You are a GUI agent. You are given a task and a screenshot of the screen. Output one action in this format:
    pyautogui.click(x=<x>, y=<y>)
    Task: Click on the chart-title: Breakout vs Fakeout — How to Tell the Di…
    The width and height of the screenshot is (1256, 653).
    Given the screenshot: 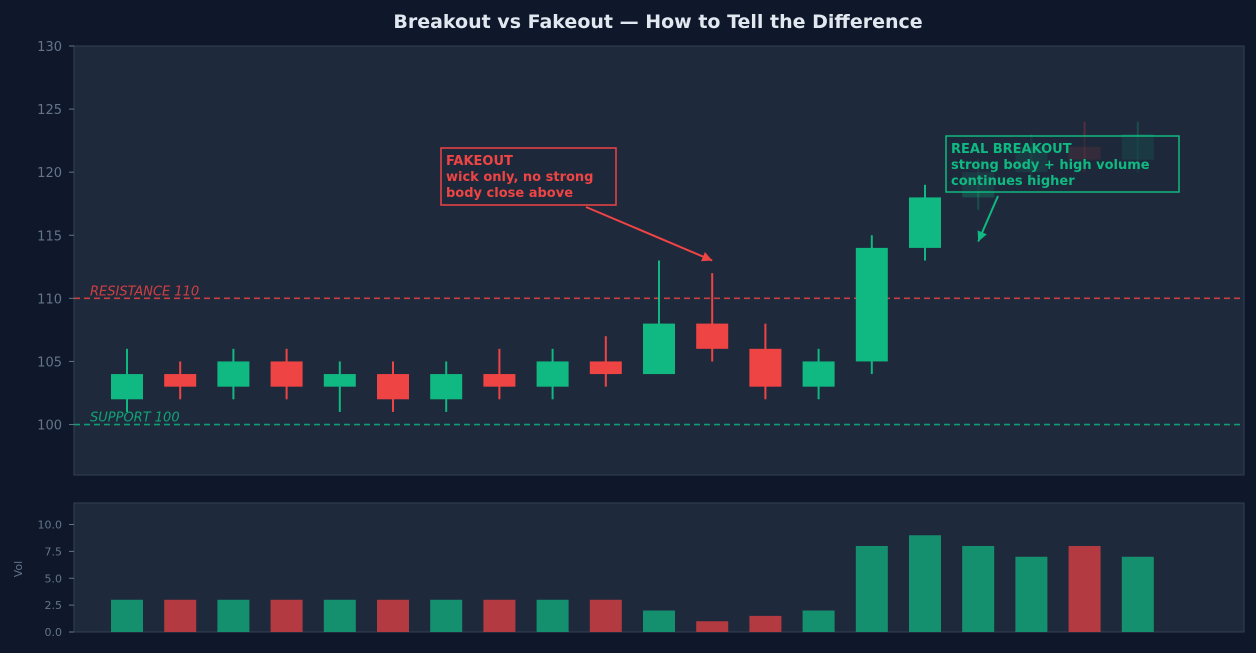 What is the action you would take?
    pyautogui.click(x=657, y=22)
    